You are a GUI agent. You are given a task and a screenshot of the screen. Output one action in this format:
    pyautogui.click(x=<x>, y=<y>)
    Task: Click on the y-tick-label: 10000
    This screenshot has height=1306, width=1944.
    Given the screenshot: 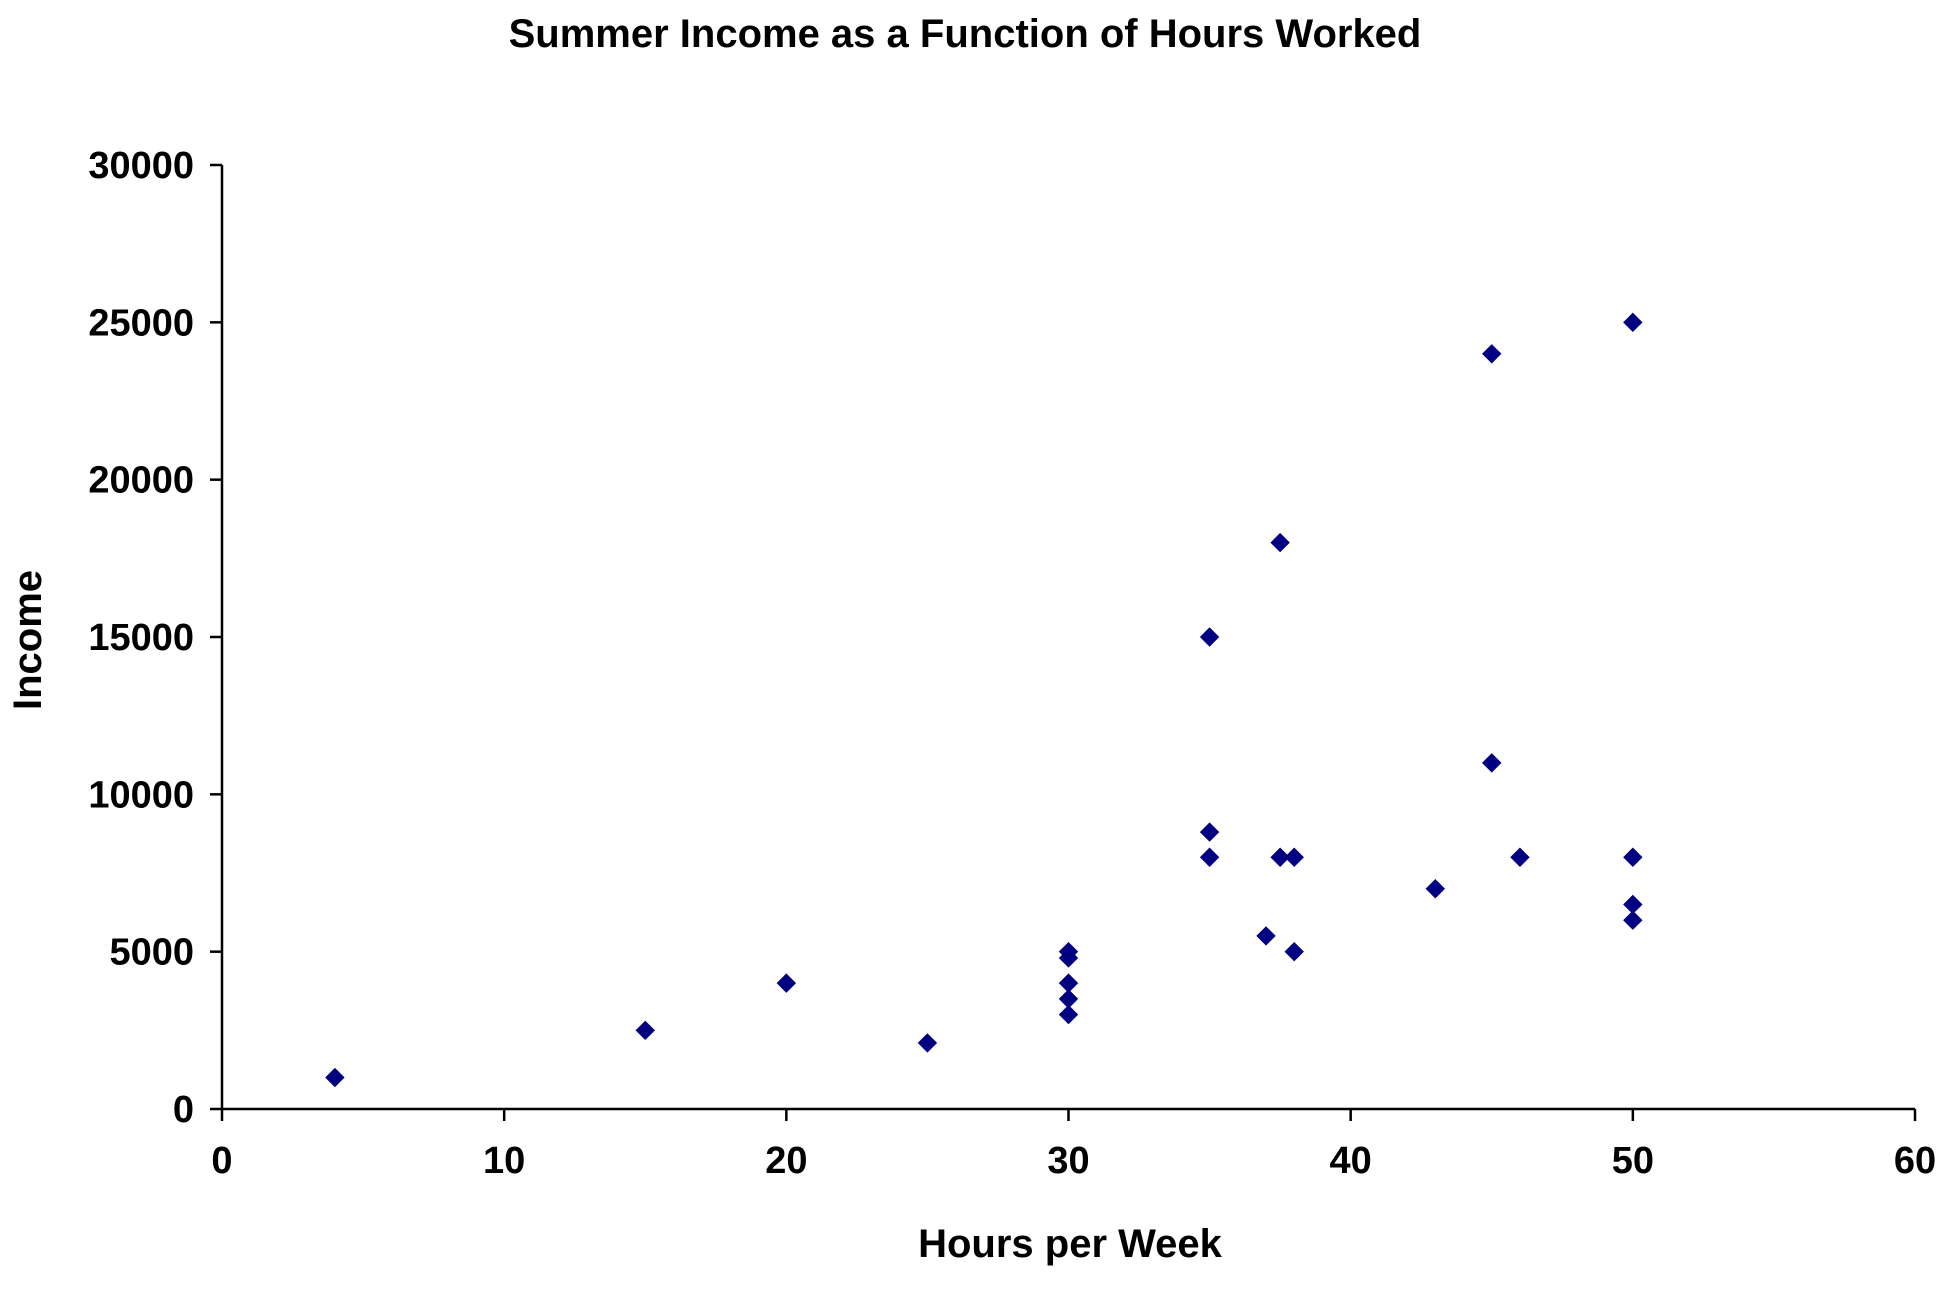 What is the action you would take?
    pyautogui.click(x=141, y=795)
    